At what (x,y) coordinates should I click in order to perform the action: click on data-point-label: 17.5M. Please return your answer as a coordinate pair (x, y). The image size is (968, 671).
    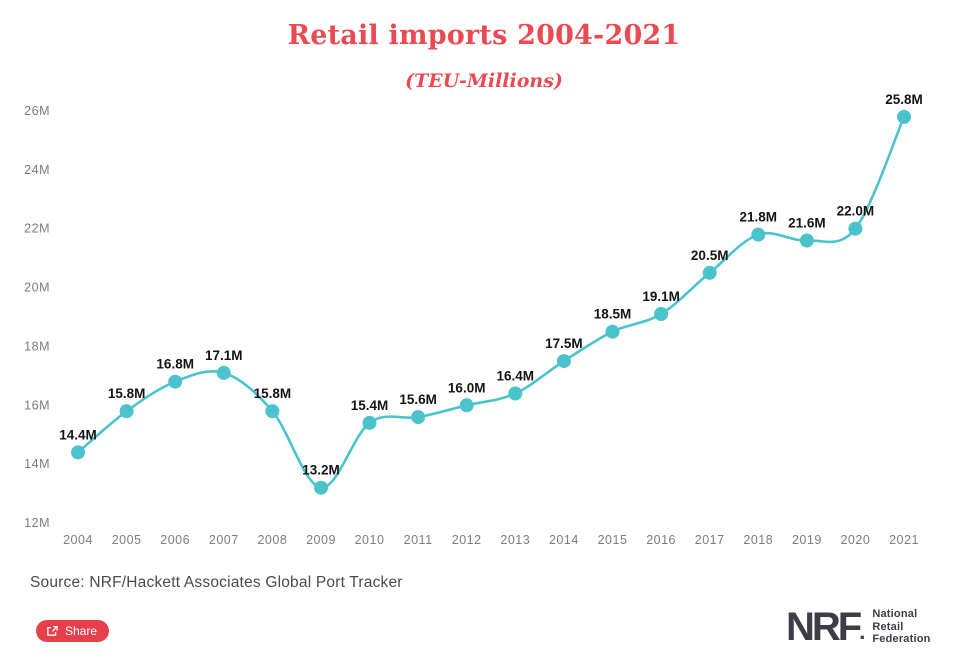
    Looking at the image, I should click on (564, 343).